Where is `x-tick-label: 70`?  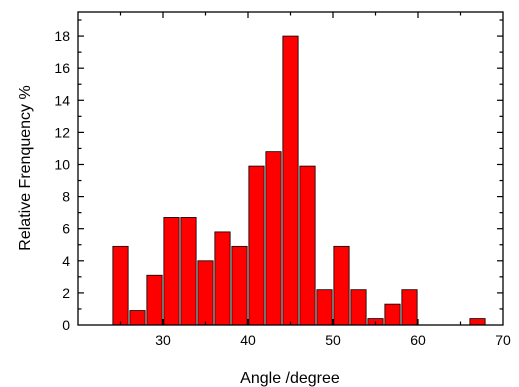
x-tick-label: 70 is located at coordinates (503, 340).